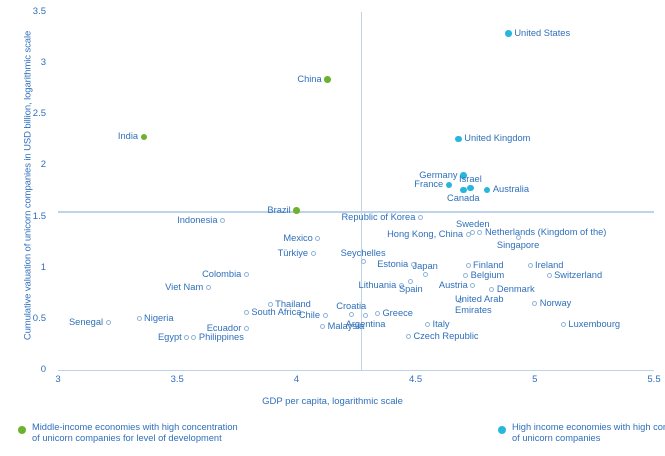 The width and height of the screenshot is (665, 456). What do you see at coordinates (578, 275) in the screenshot?
I see `data-point-label: Switzerland` at bounding box center [578, 275].